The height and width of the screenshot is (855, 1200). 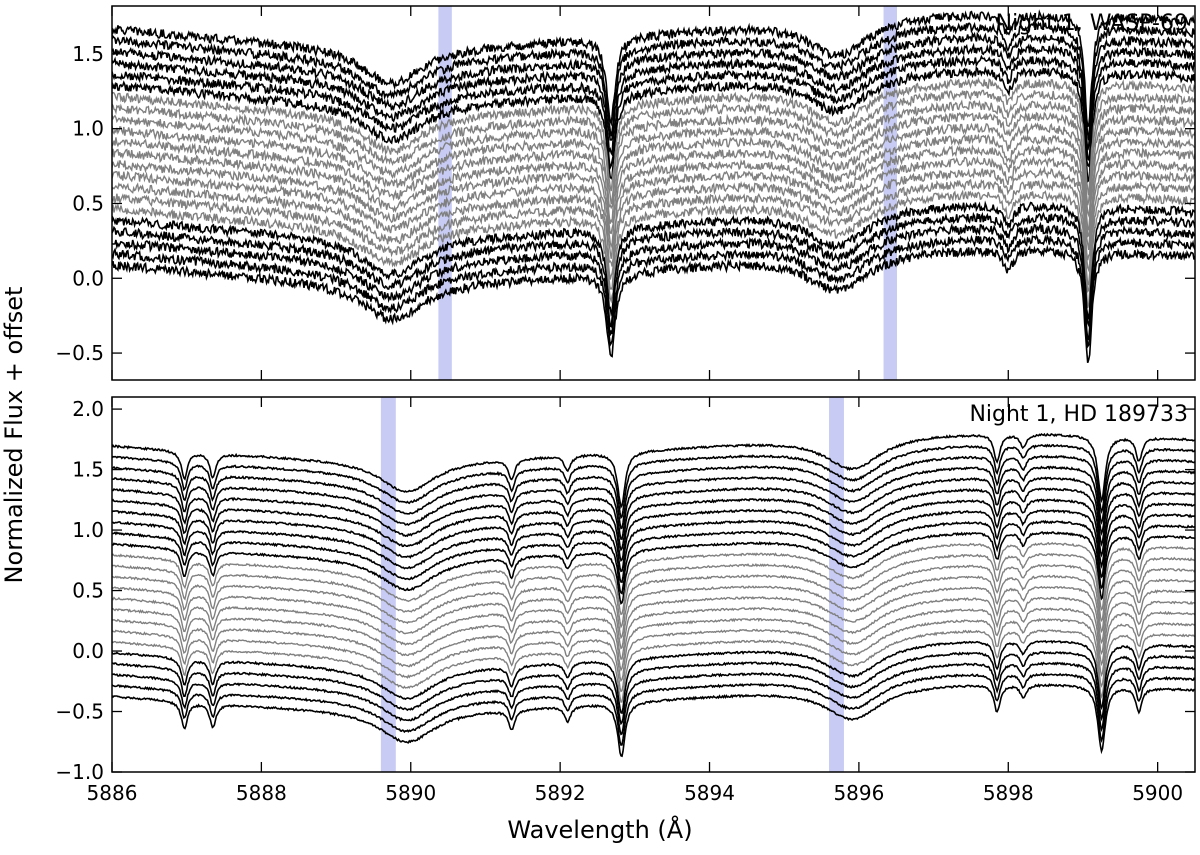 I want to click on y-tick-label-hd189733-4: 1.0, so click(x=88, y=530).